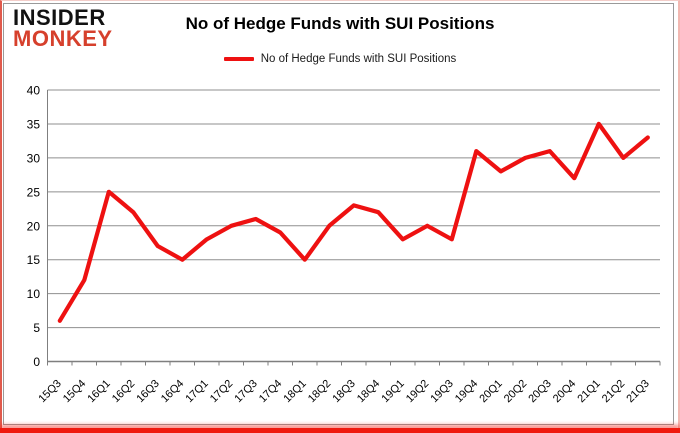 Image resolution: width=680 pixels, height=433 pixels. I want to click on x-axis-tick-label: 16Q3, so click(148, 392).